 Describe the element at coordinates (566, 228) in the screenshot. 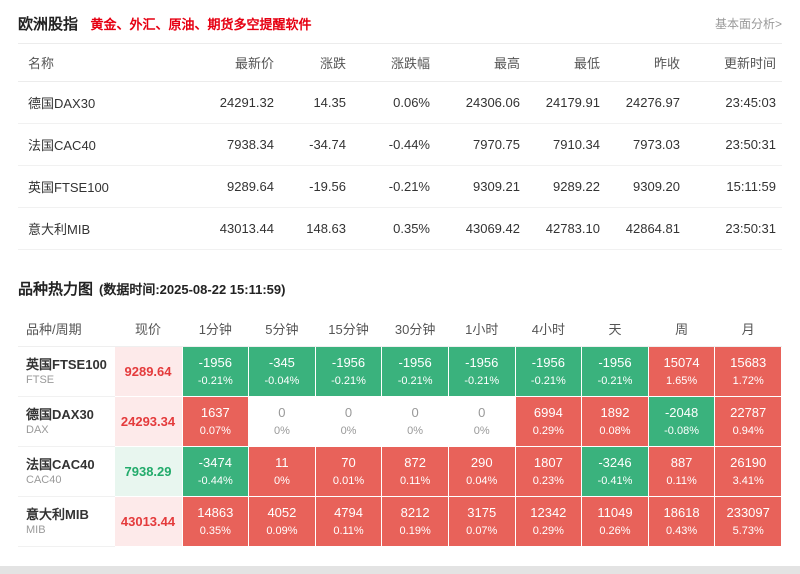

I see `low: 42783.10` at that location.